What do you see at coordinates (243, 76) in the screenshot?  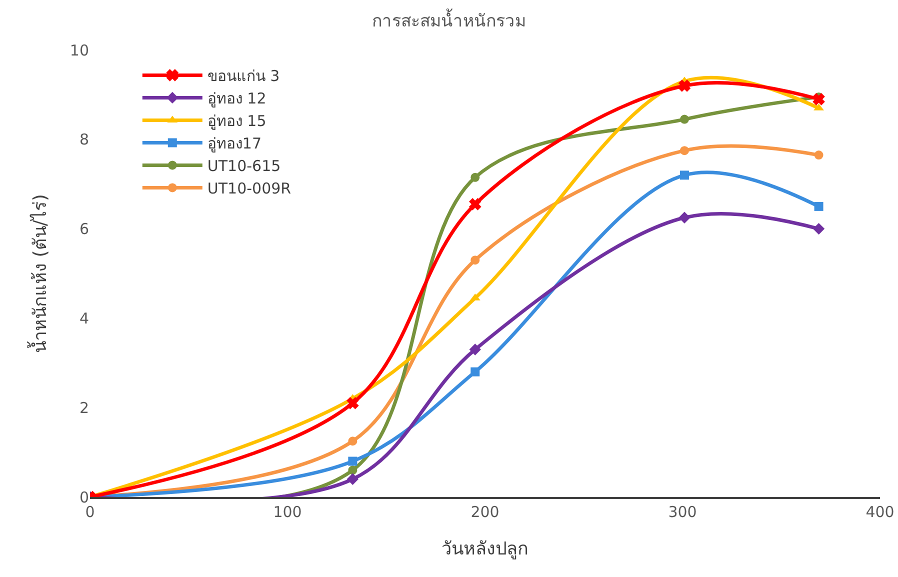 I see `legend-label: ขอนแก่น 3` at bounding box center [243, 76].